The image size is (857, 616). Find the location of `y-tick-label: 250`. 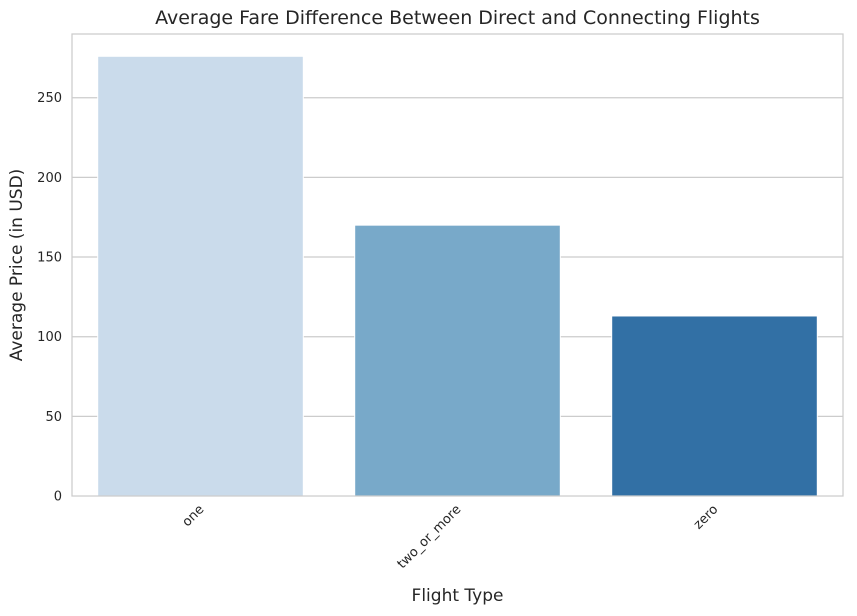

y-tick-label: 250 is located at coordinates (49, 98).